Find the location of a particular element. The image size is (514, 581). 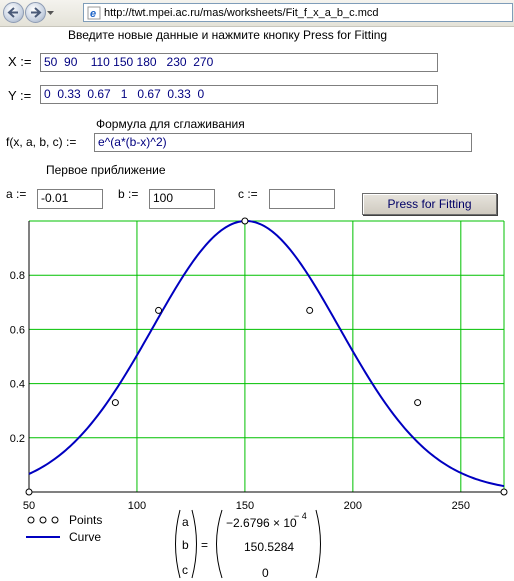

y-tick-label: 0.6 is located at coordinates (17, 330).